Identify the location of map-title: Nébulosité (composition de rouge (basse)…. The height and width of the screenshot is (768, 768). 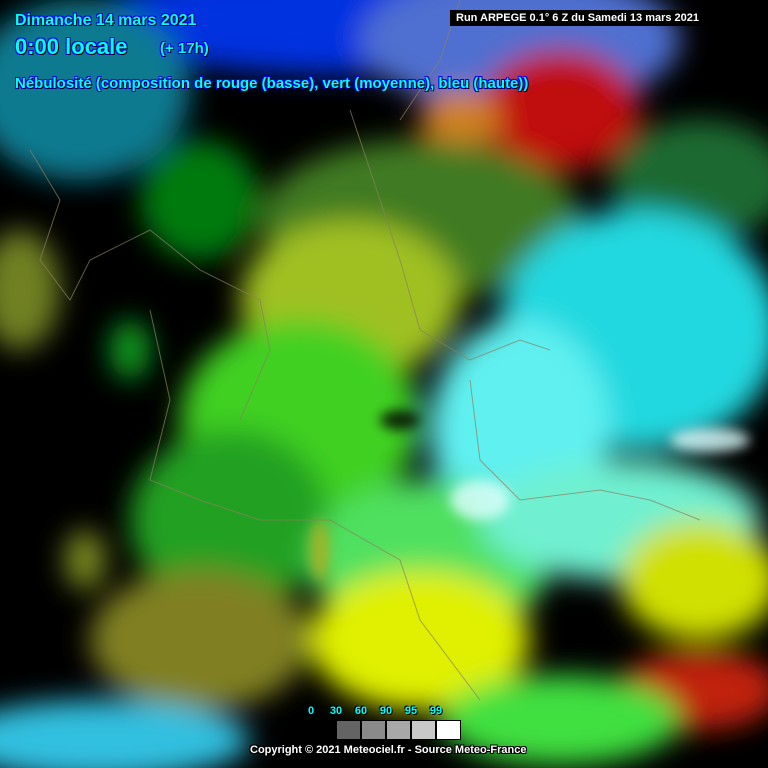
(272, 83).